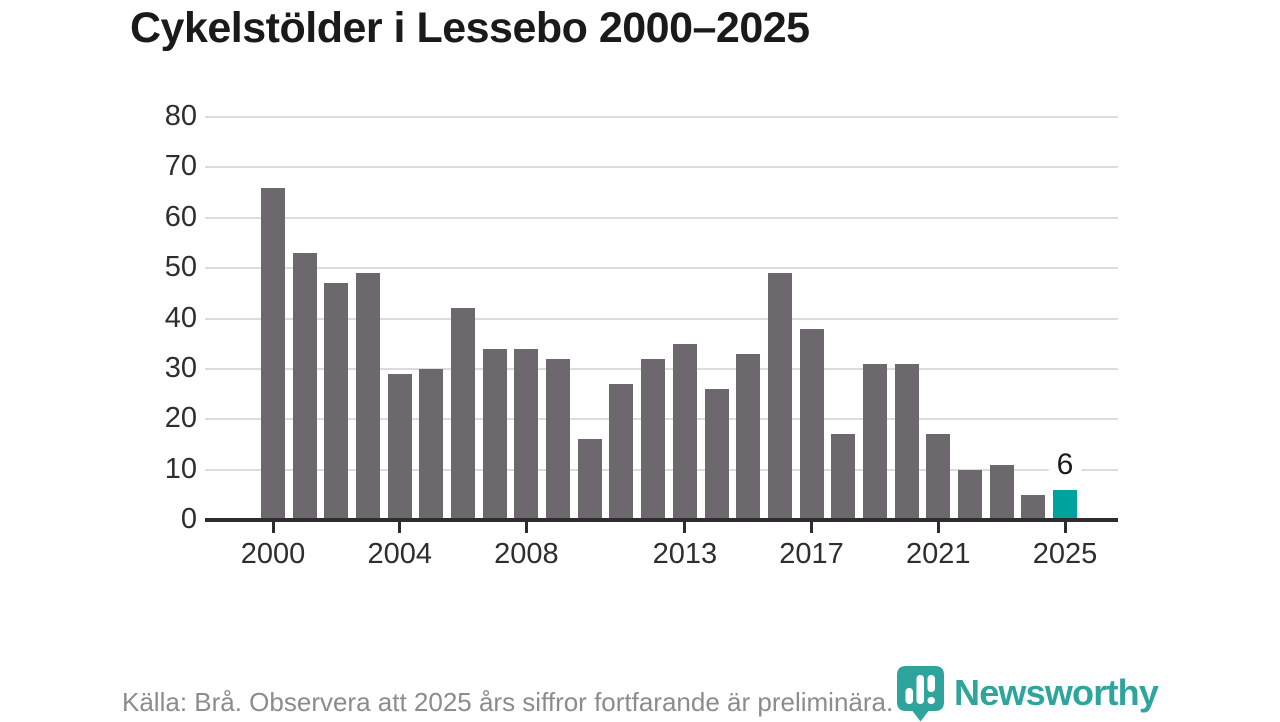 Image resolution: width=1280 pixels, height=722 pixels. Describe the element at coordinates (526, 554) in the screenshot. I see `x-axis-tick-label: 2008` at that location.